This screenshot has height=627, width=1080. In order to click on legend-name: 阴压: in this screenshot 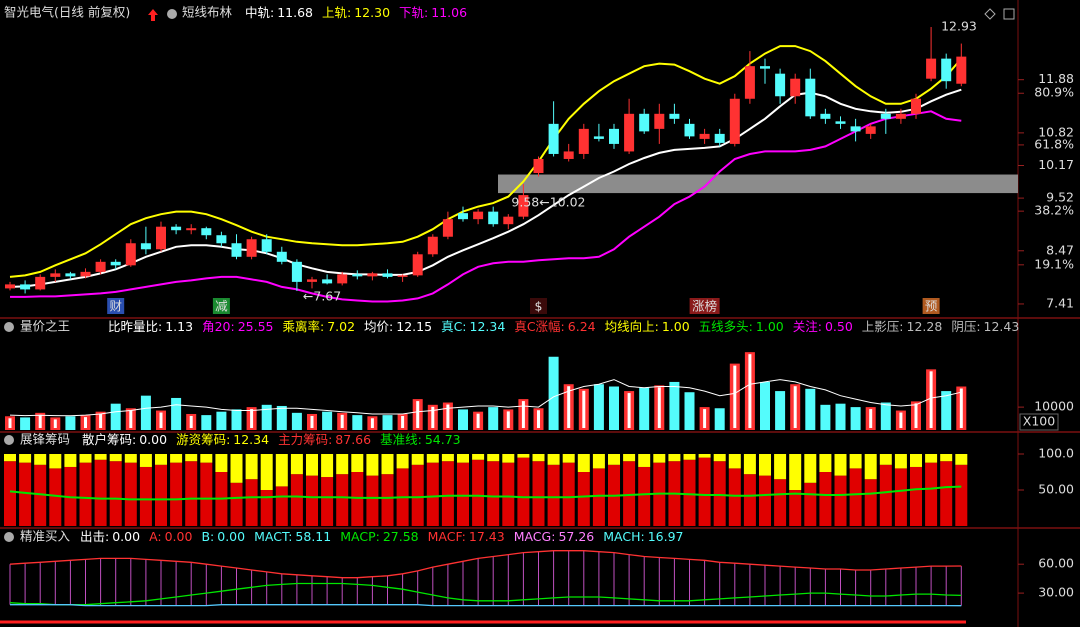, I will do `click(965, 326)`.